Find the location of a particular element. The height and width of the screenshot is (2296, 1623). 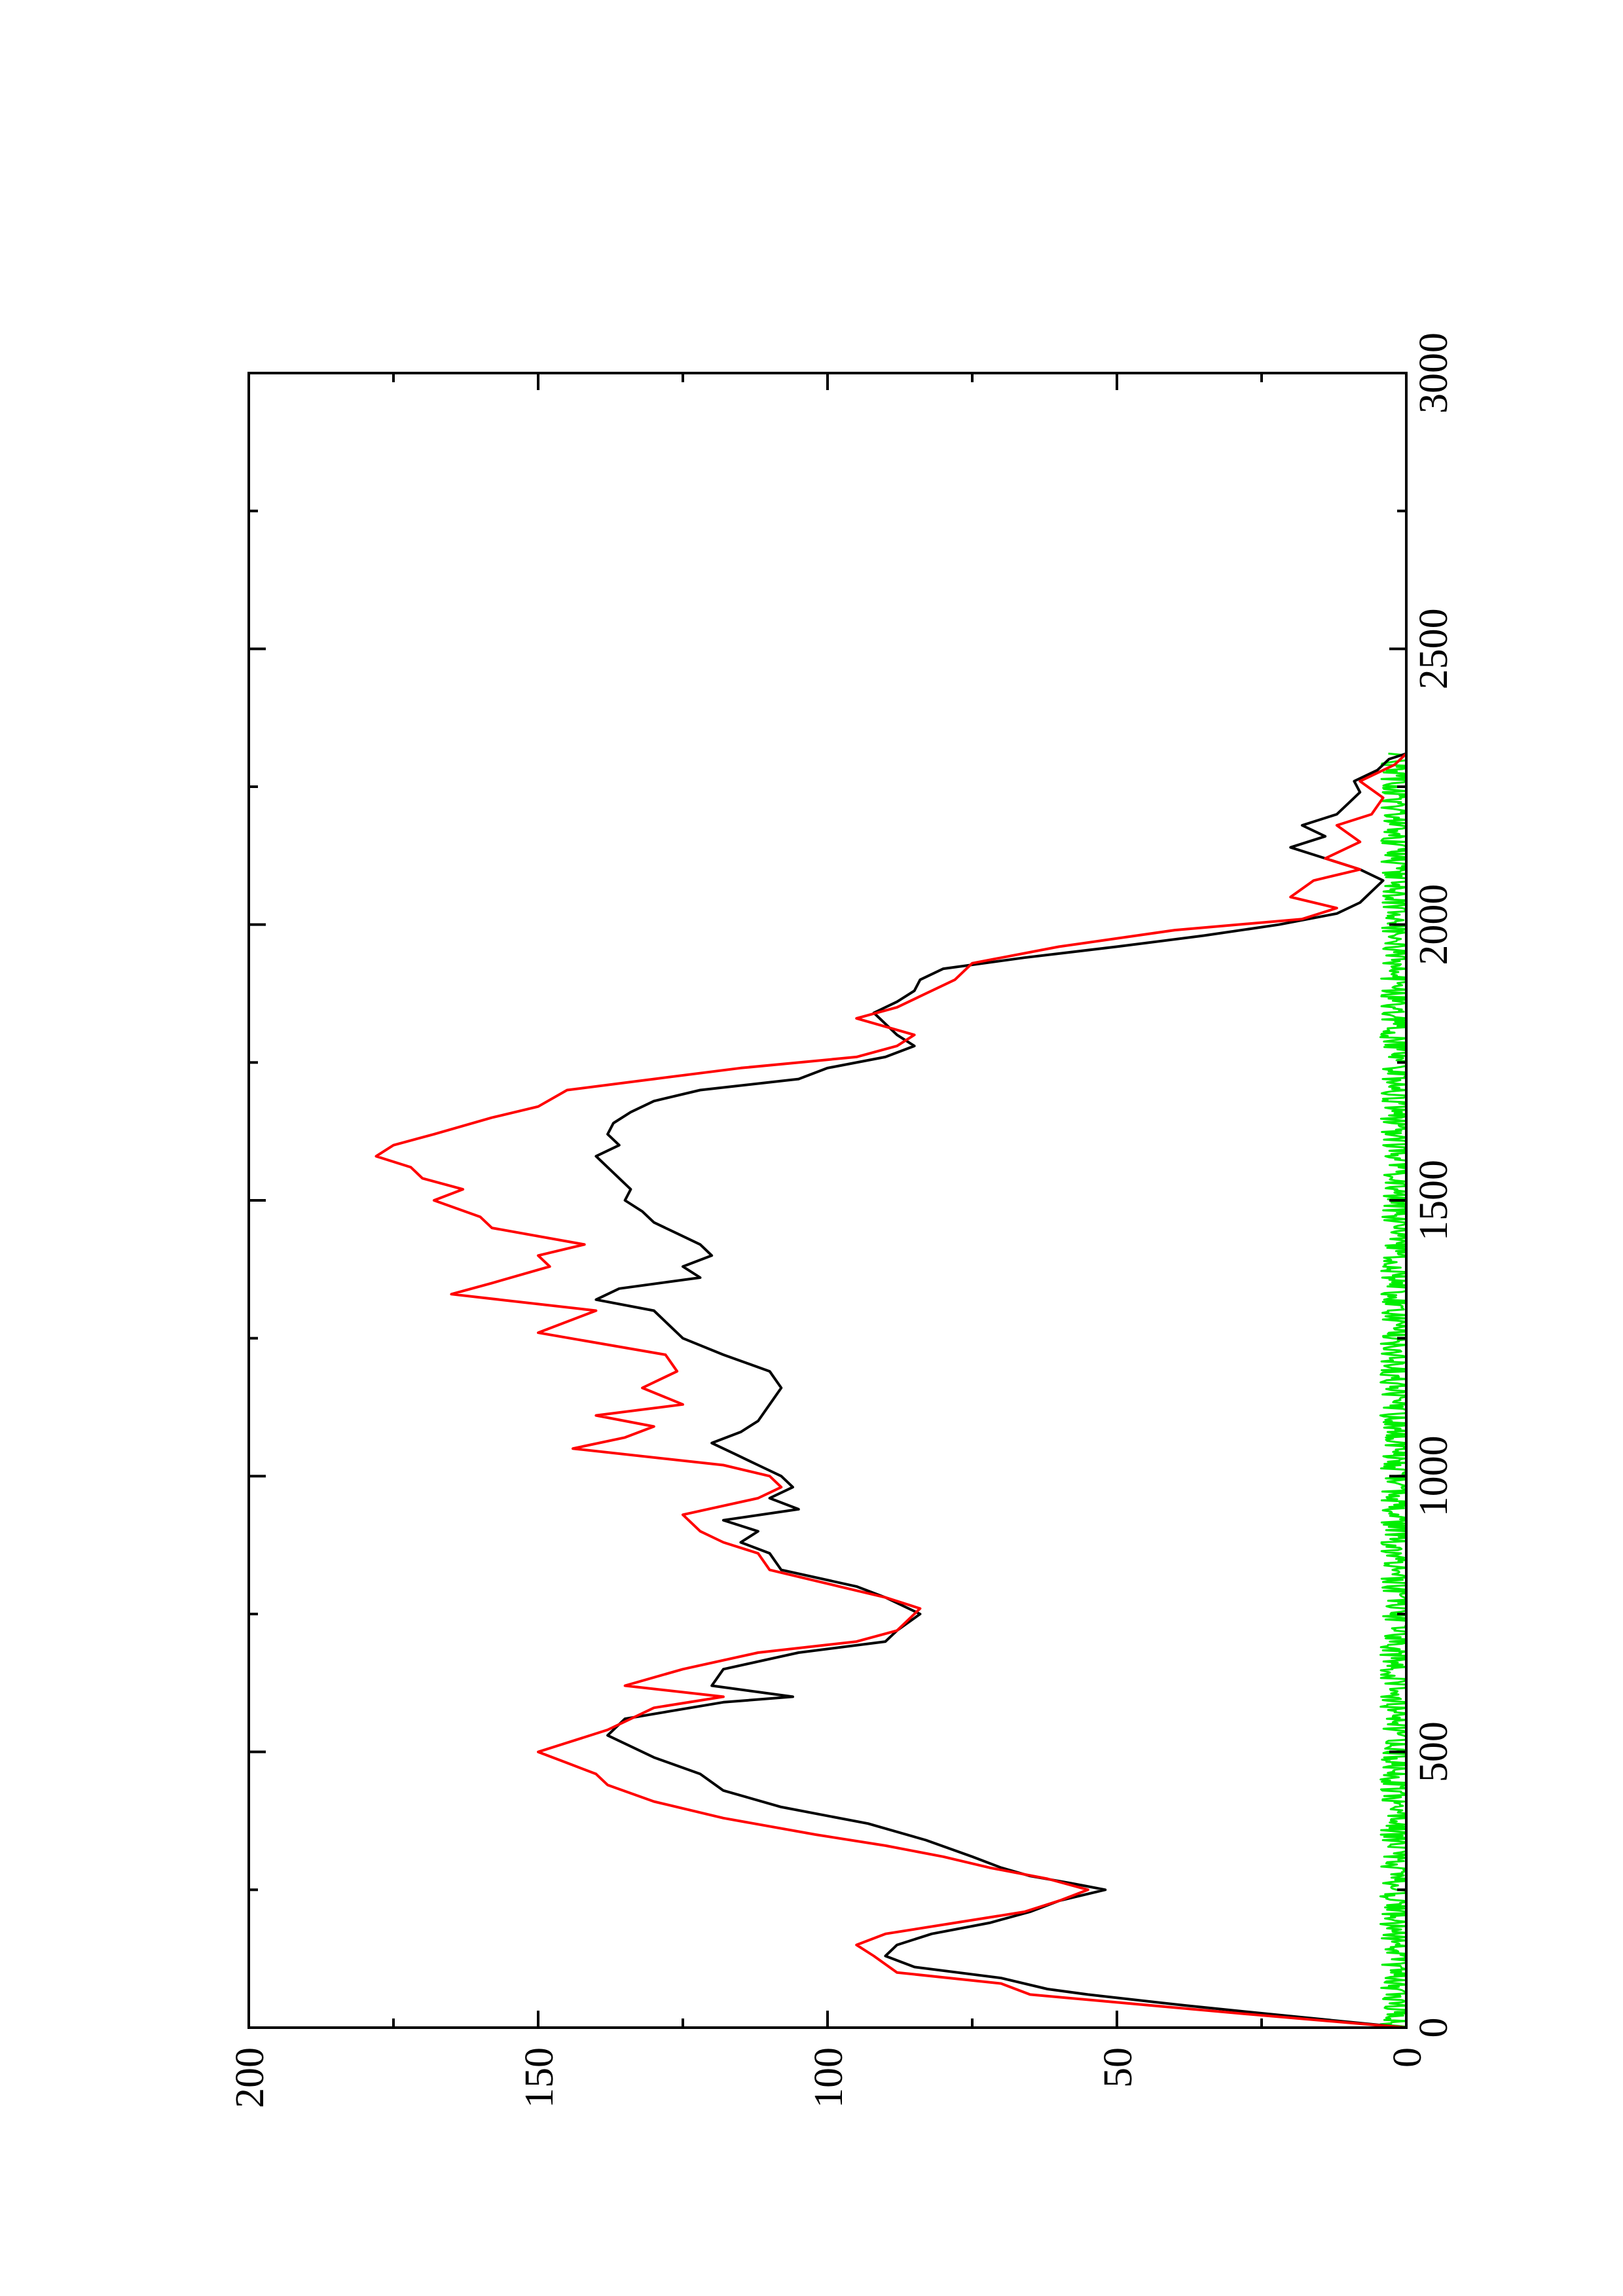

x-tick-label: 2000 is located at coordinates (1434, 924).